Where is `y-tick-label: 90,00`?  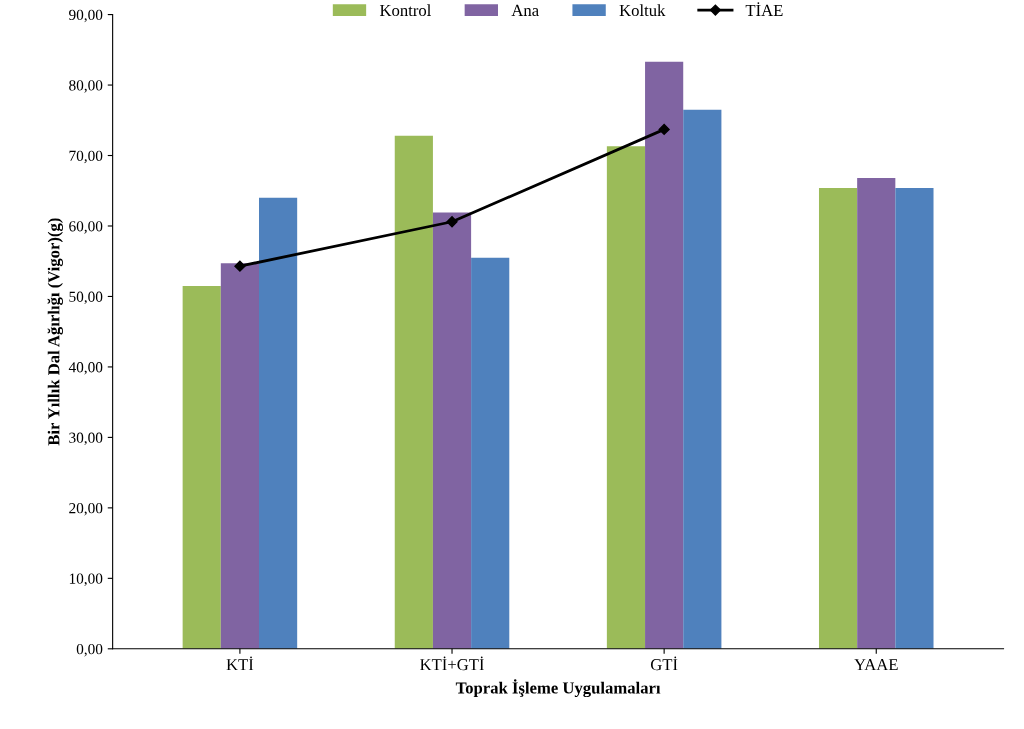 y-tick-label: 90,00 is located at coordinates (86, 16).